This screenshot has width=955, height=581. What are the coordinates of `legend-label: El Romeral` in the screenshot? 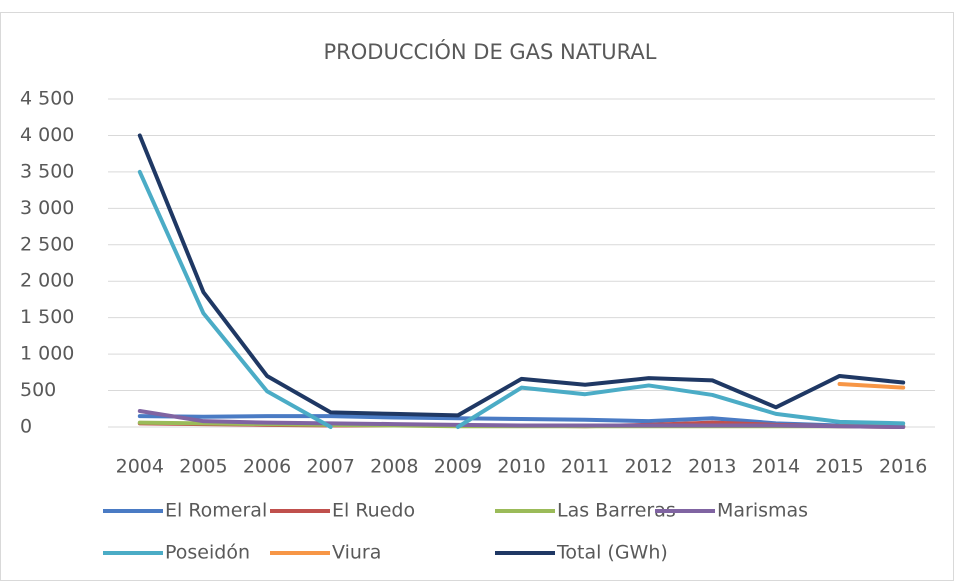 It's located at (216, 511).